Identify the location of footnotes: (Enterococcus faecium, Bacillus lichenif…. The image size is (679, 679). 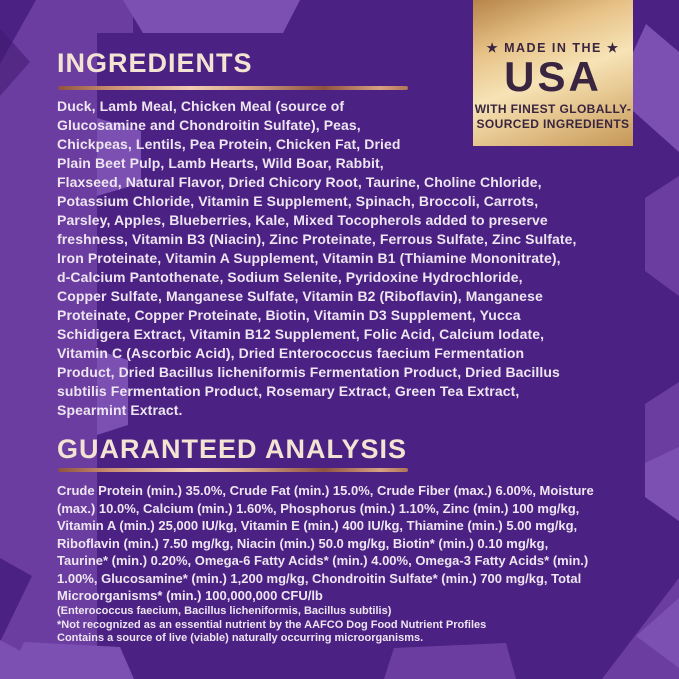
(272, 624).